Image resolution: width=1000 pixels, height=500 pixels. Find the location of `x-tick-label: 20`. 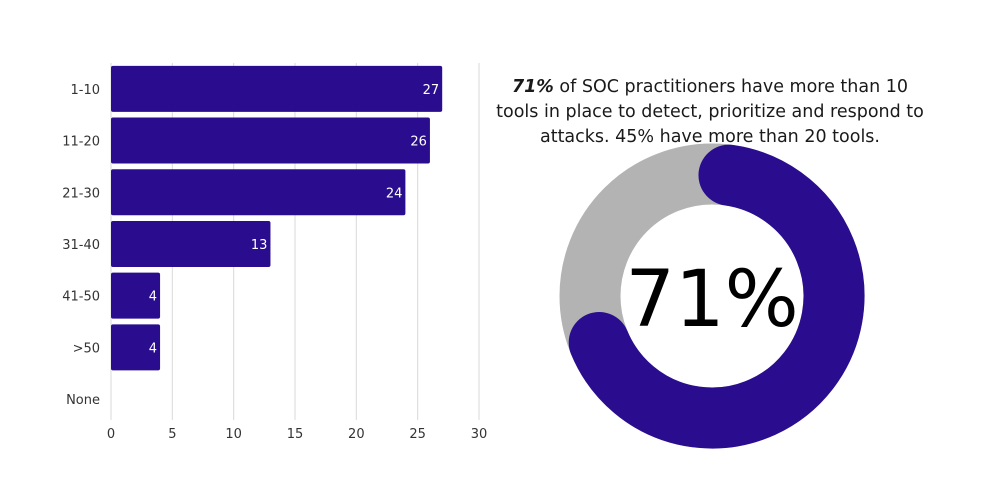

x-tick-label: 20 is located at coordinates (356, 434).